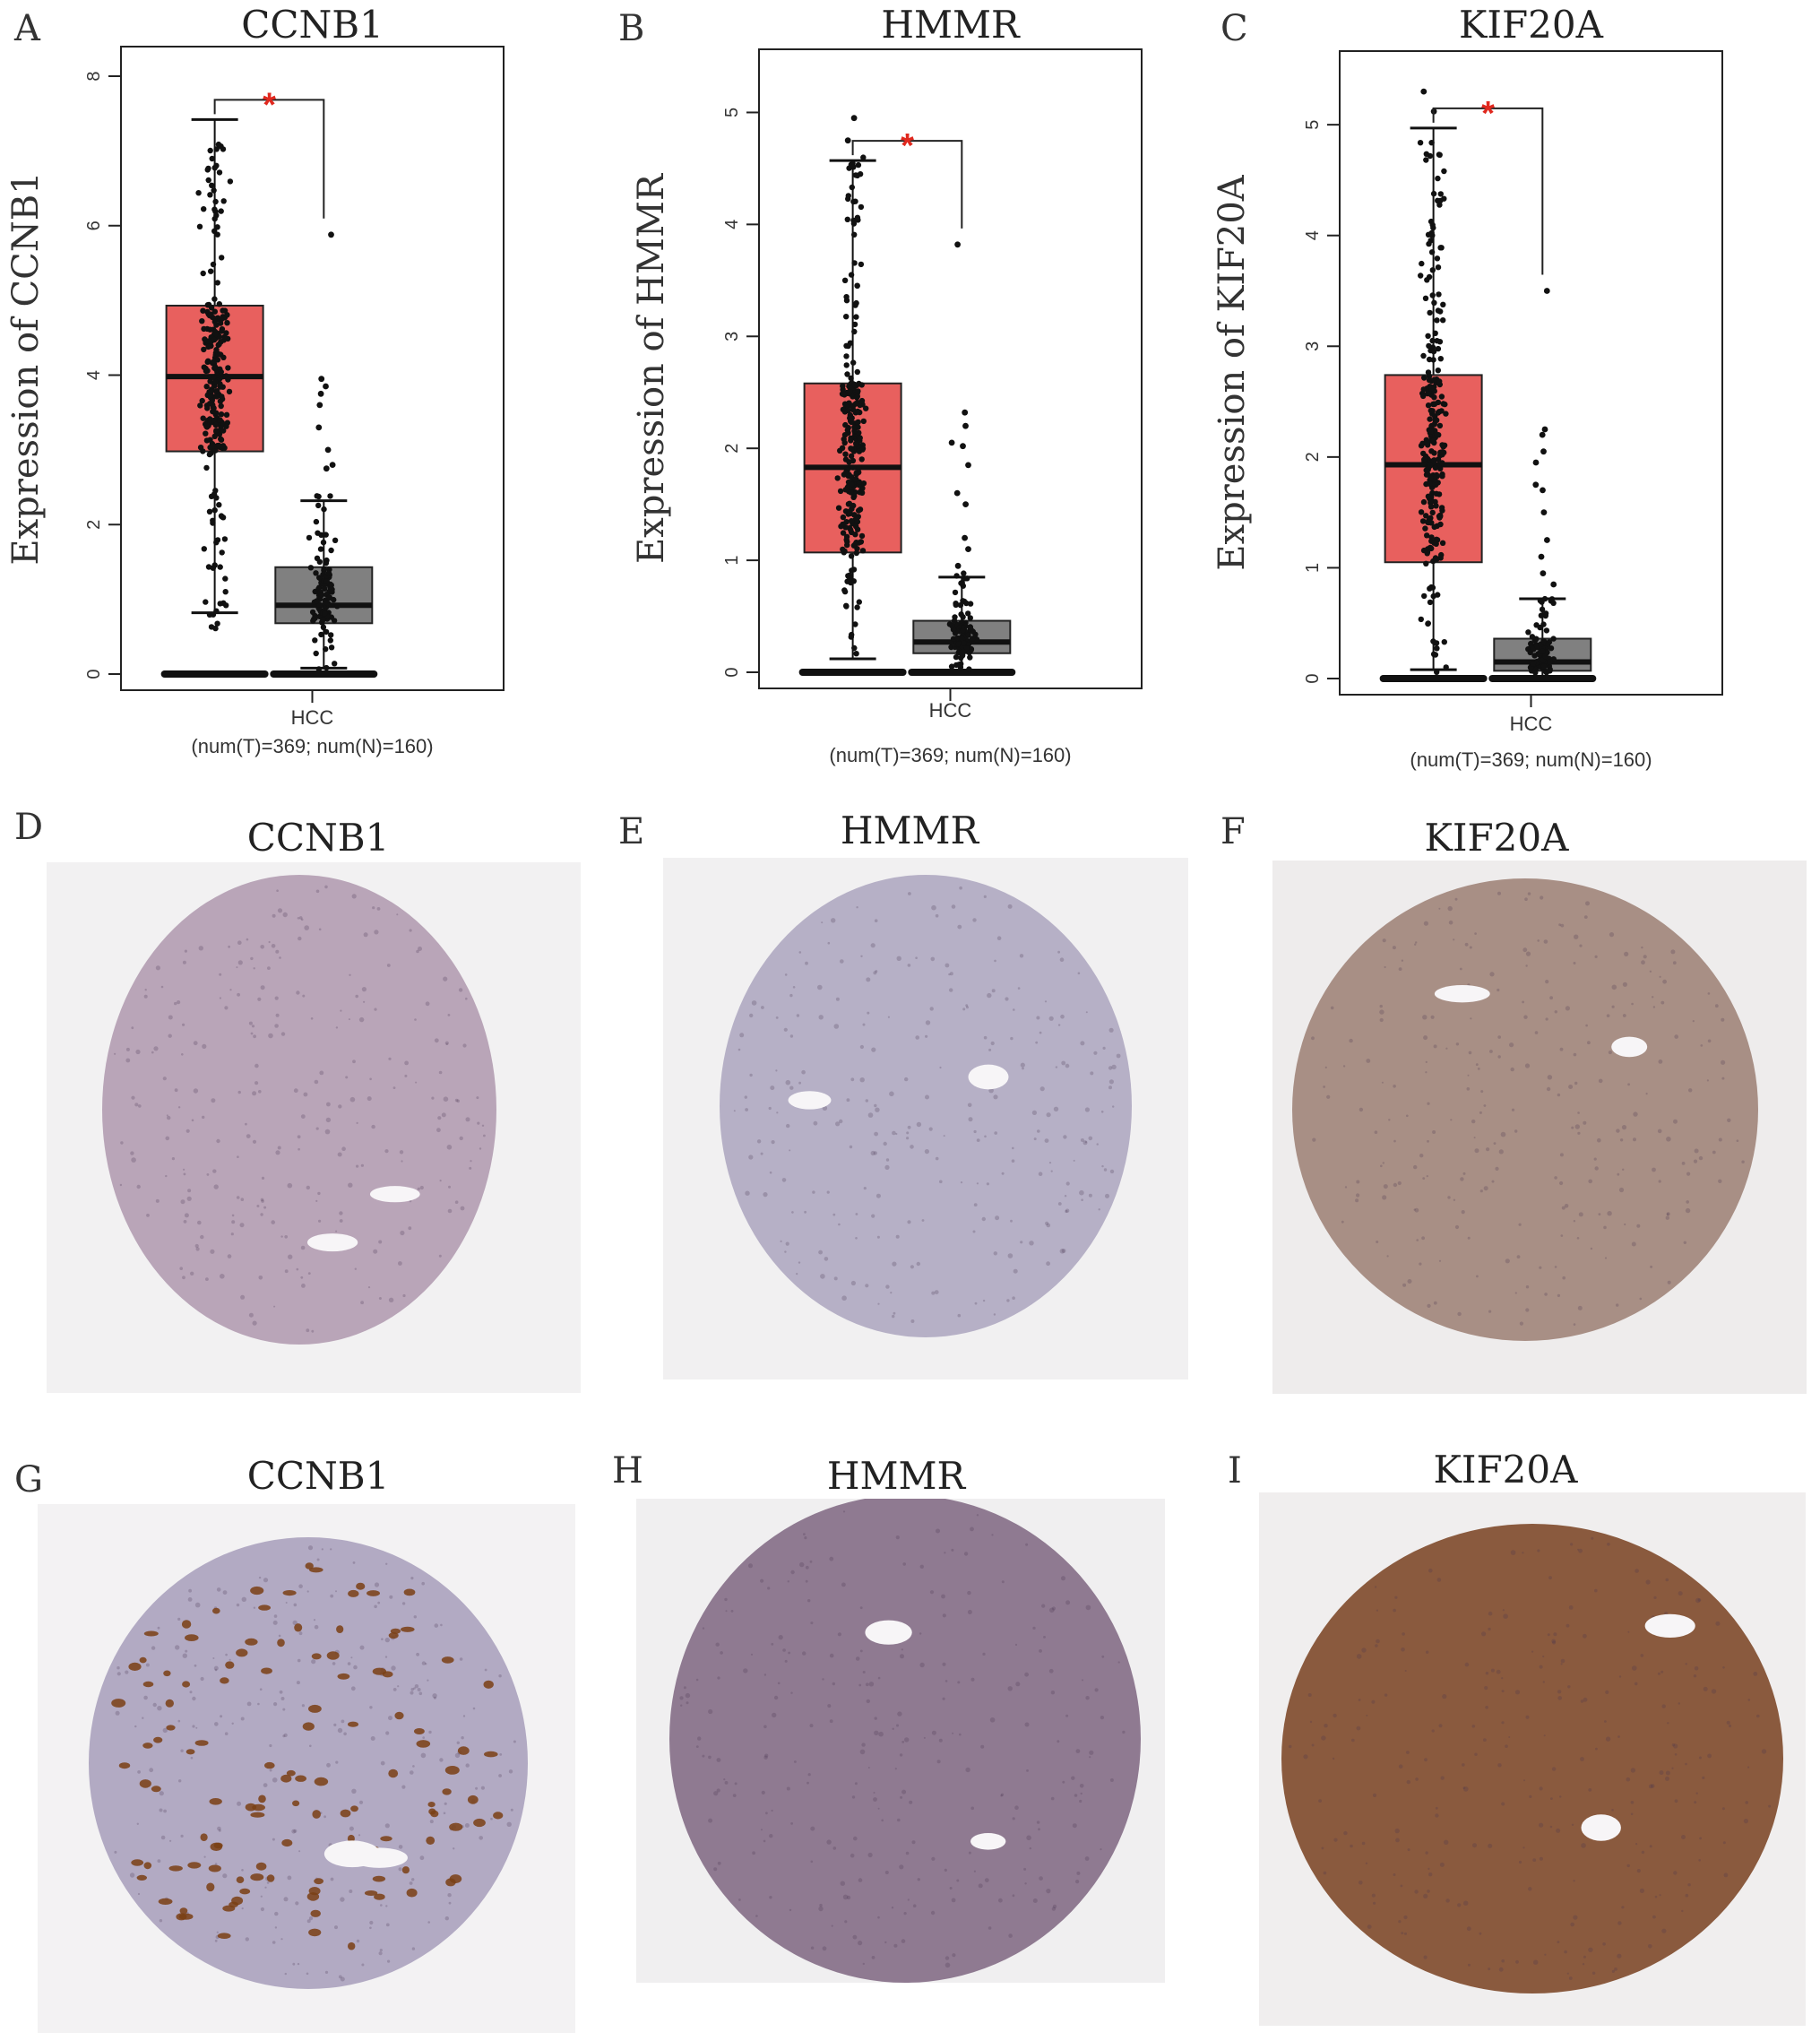 This screenshot has height=2041, width=1820. I want to click on zero-cluster, so click(962, 672).